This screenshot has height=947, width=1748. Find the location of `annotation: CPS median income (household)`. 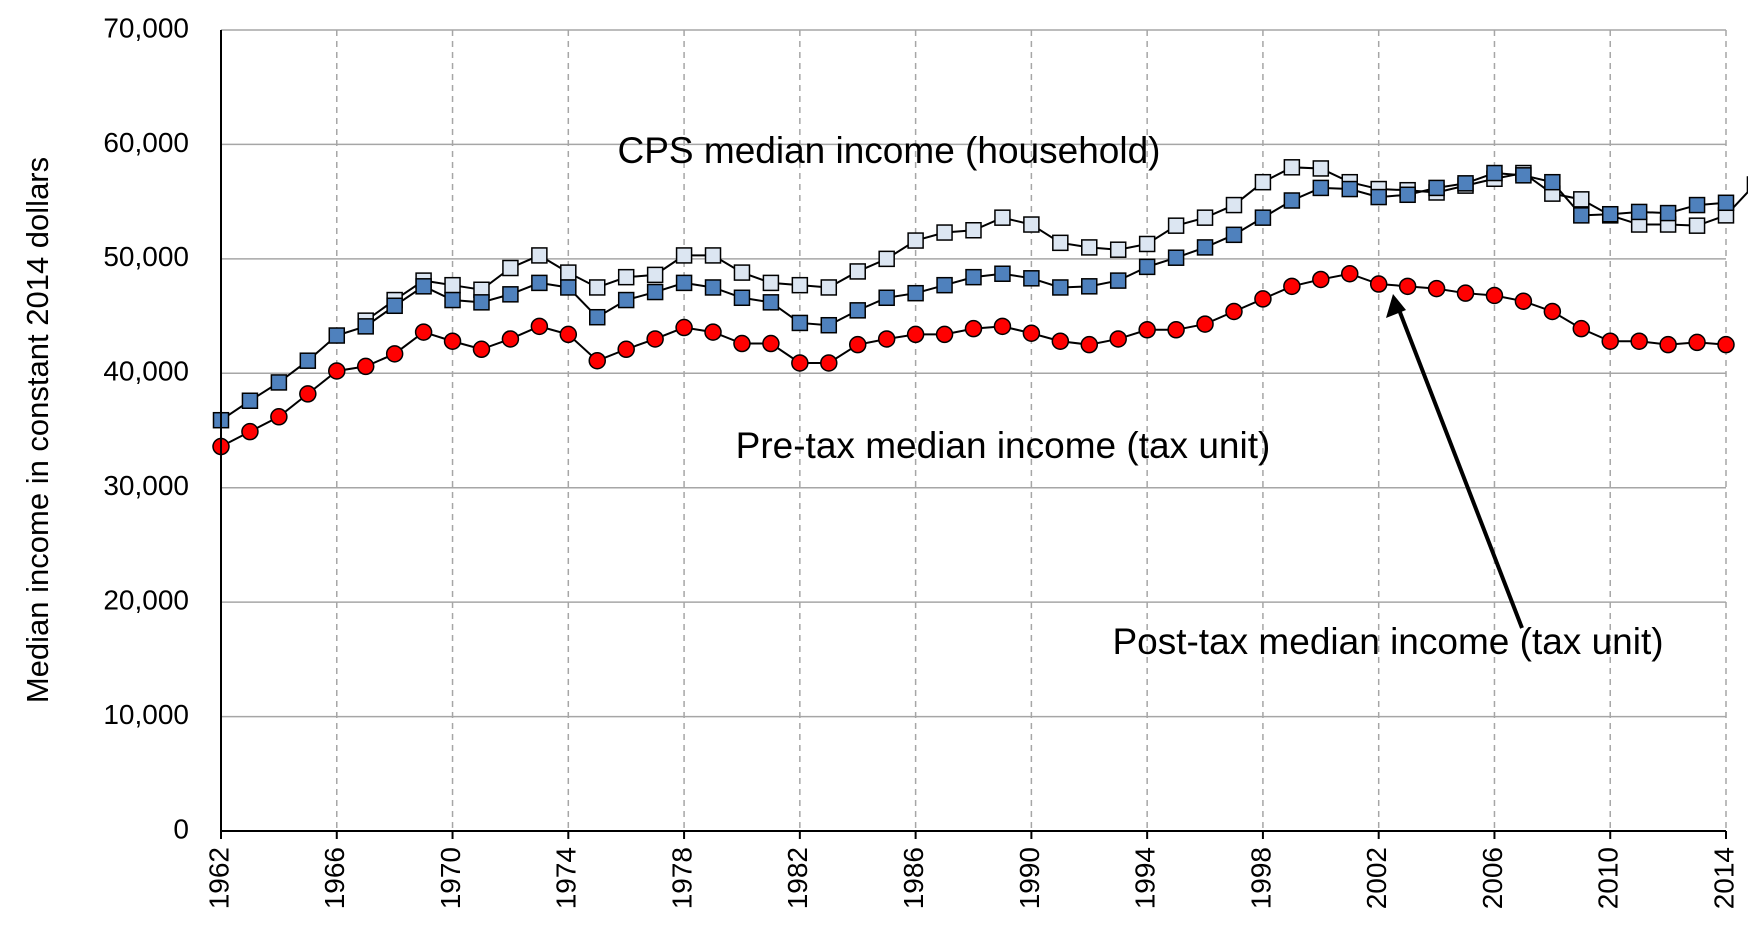

annotation: CPS median income (household) is located at coordinates (889, 150).